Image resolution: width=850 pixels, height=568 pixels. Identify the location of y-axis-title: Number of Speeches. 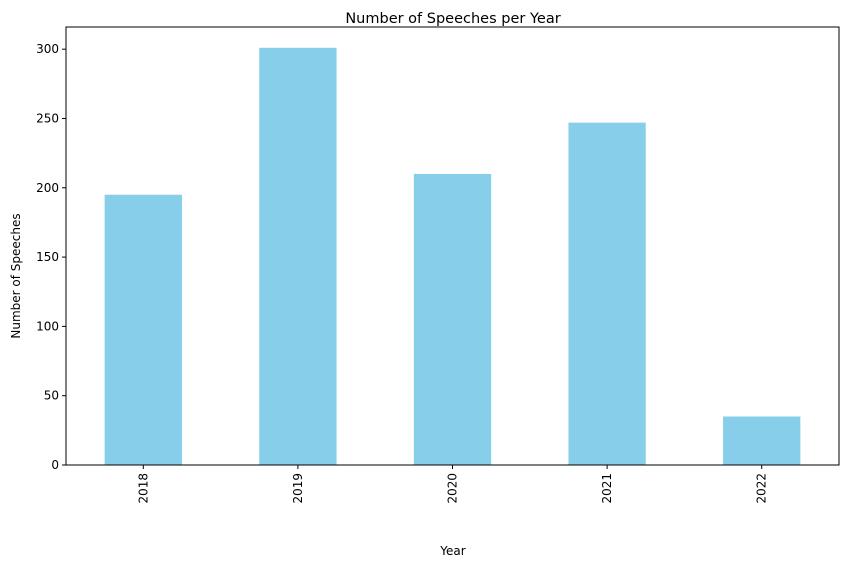
(16, 275).